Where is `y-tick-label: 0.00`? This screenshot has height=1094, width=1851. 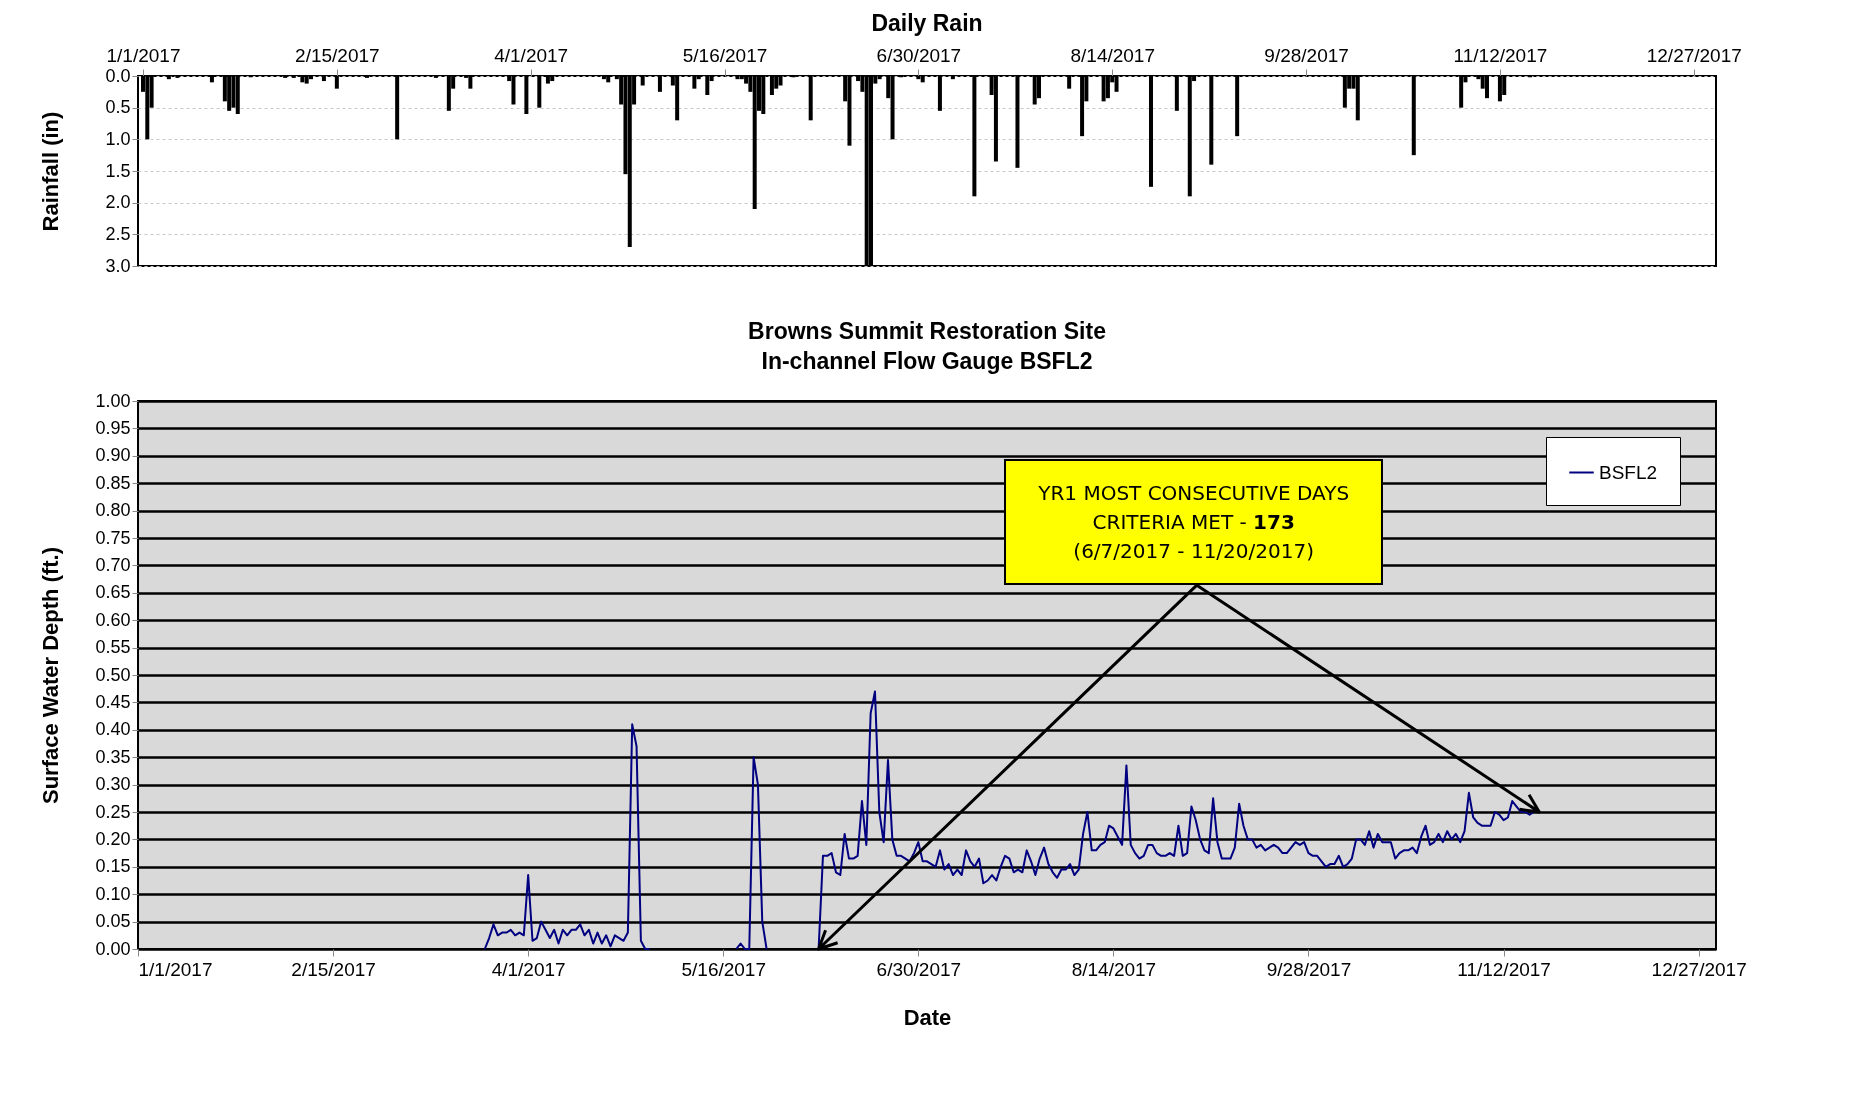 y-tick-label: 0.00 is located at coordinates (113, 948).